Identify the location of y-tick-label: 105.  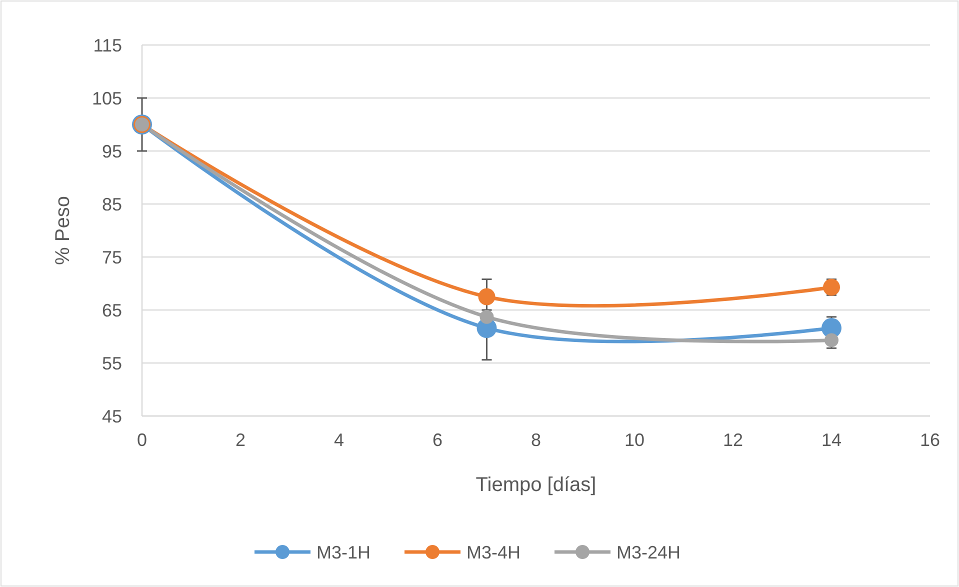
(107, 98).